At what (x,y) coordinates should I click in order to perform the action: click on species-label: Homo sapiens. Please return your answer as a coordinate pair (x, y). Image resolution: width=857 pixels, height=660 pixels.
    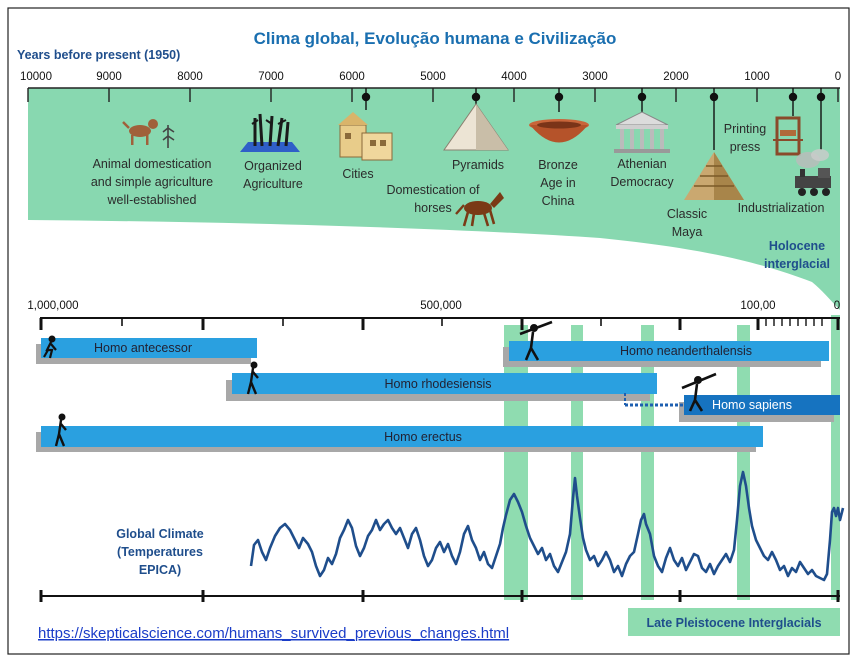
    Looking at the image, I should click on (752, 405).